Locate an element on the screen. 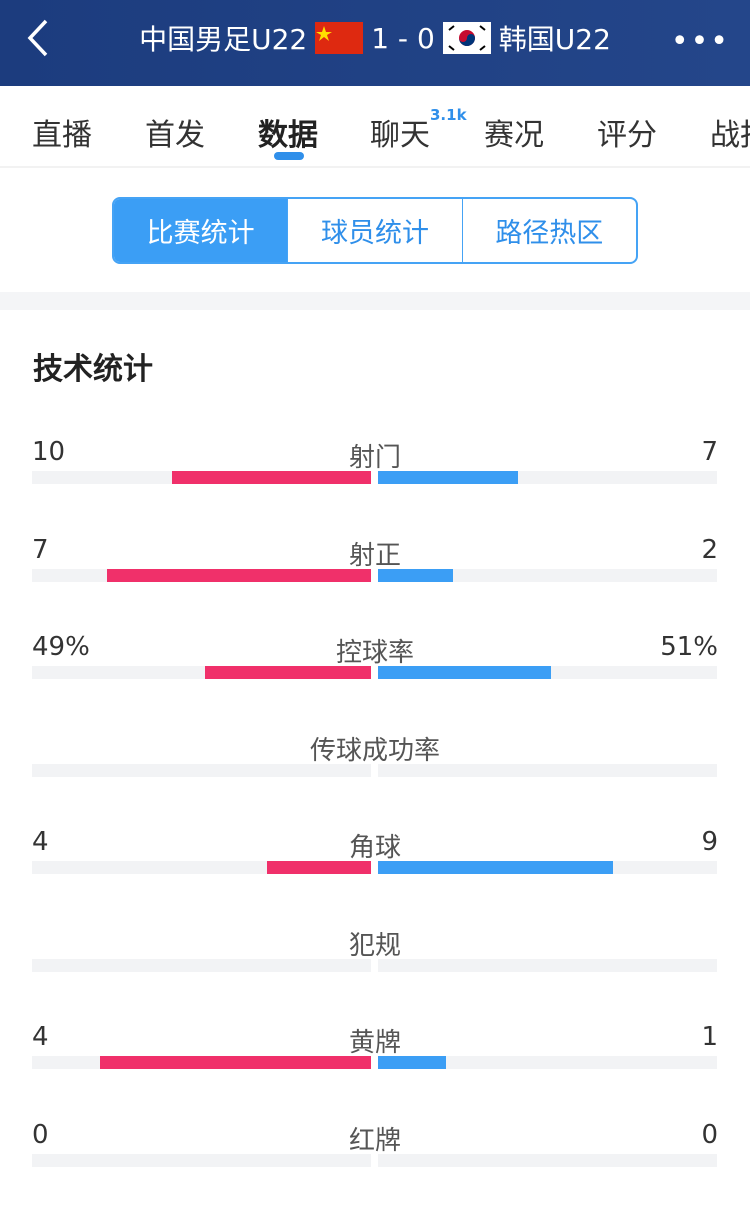 The image size is (750, 1210). away-team: 韩国U22 is located at coordinates (554, 39).